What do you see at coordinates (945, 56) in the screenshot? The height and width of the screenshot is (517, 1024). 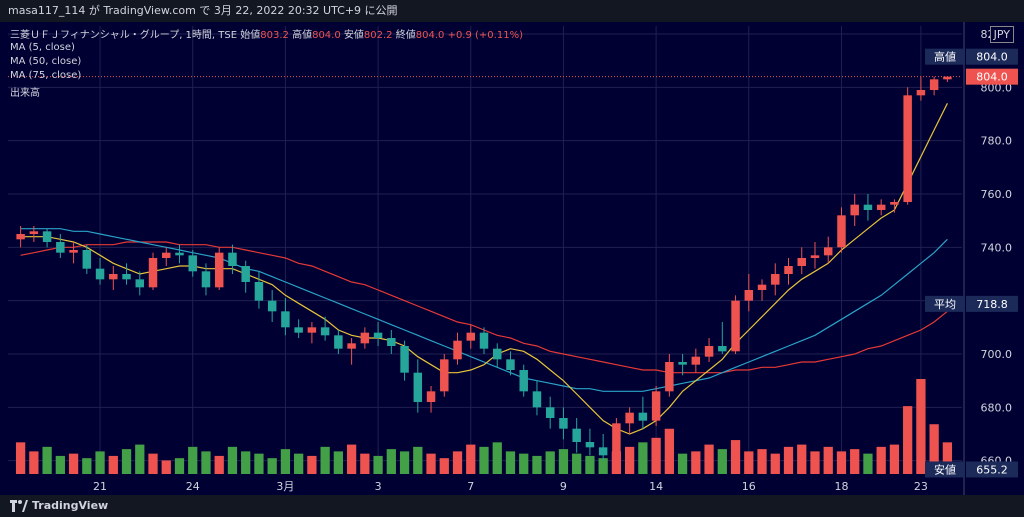 I see `high-tag-label-bg` at bounding box center [945, 56].